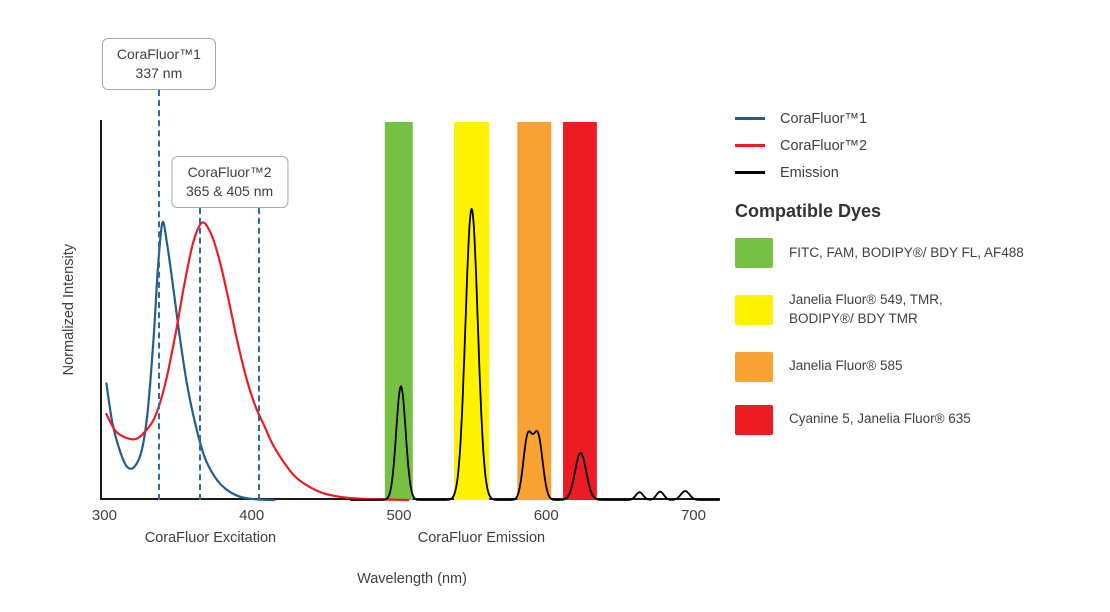  I want to click on annotation-corafluor2: CoraFluor™2 365 & 405 nm, so click(230, 182).